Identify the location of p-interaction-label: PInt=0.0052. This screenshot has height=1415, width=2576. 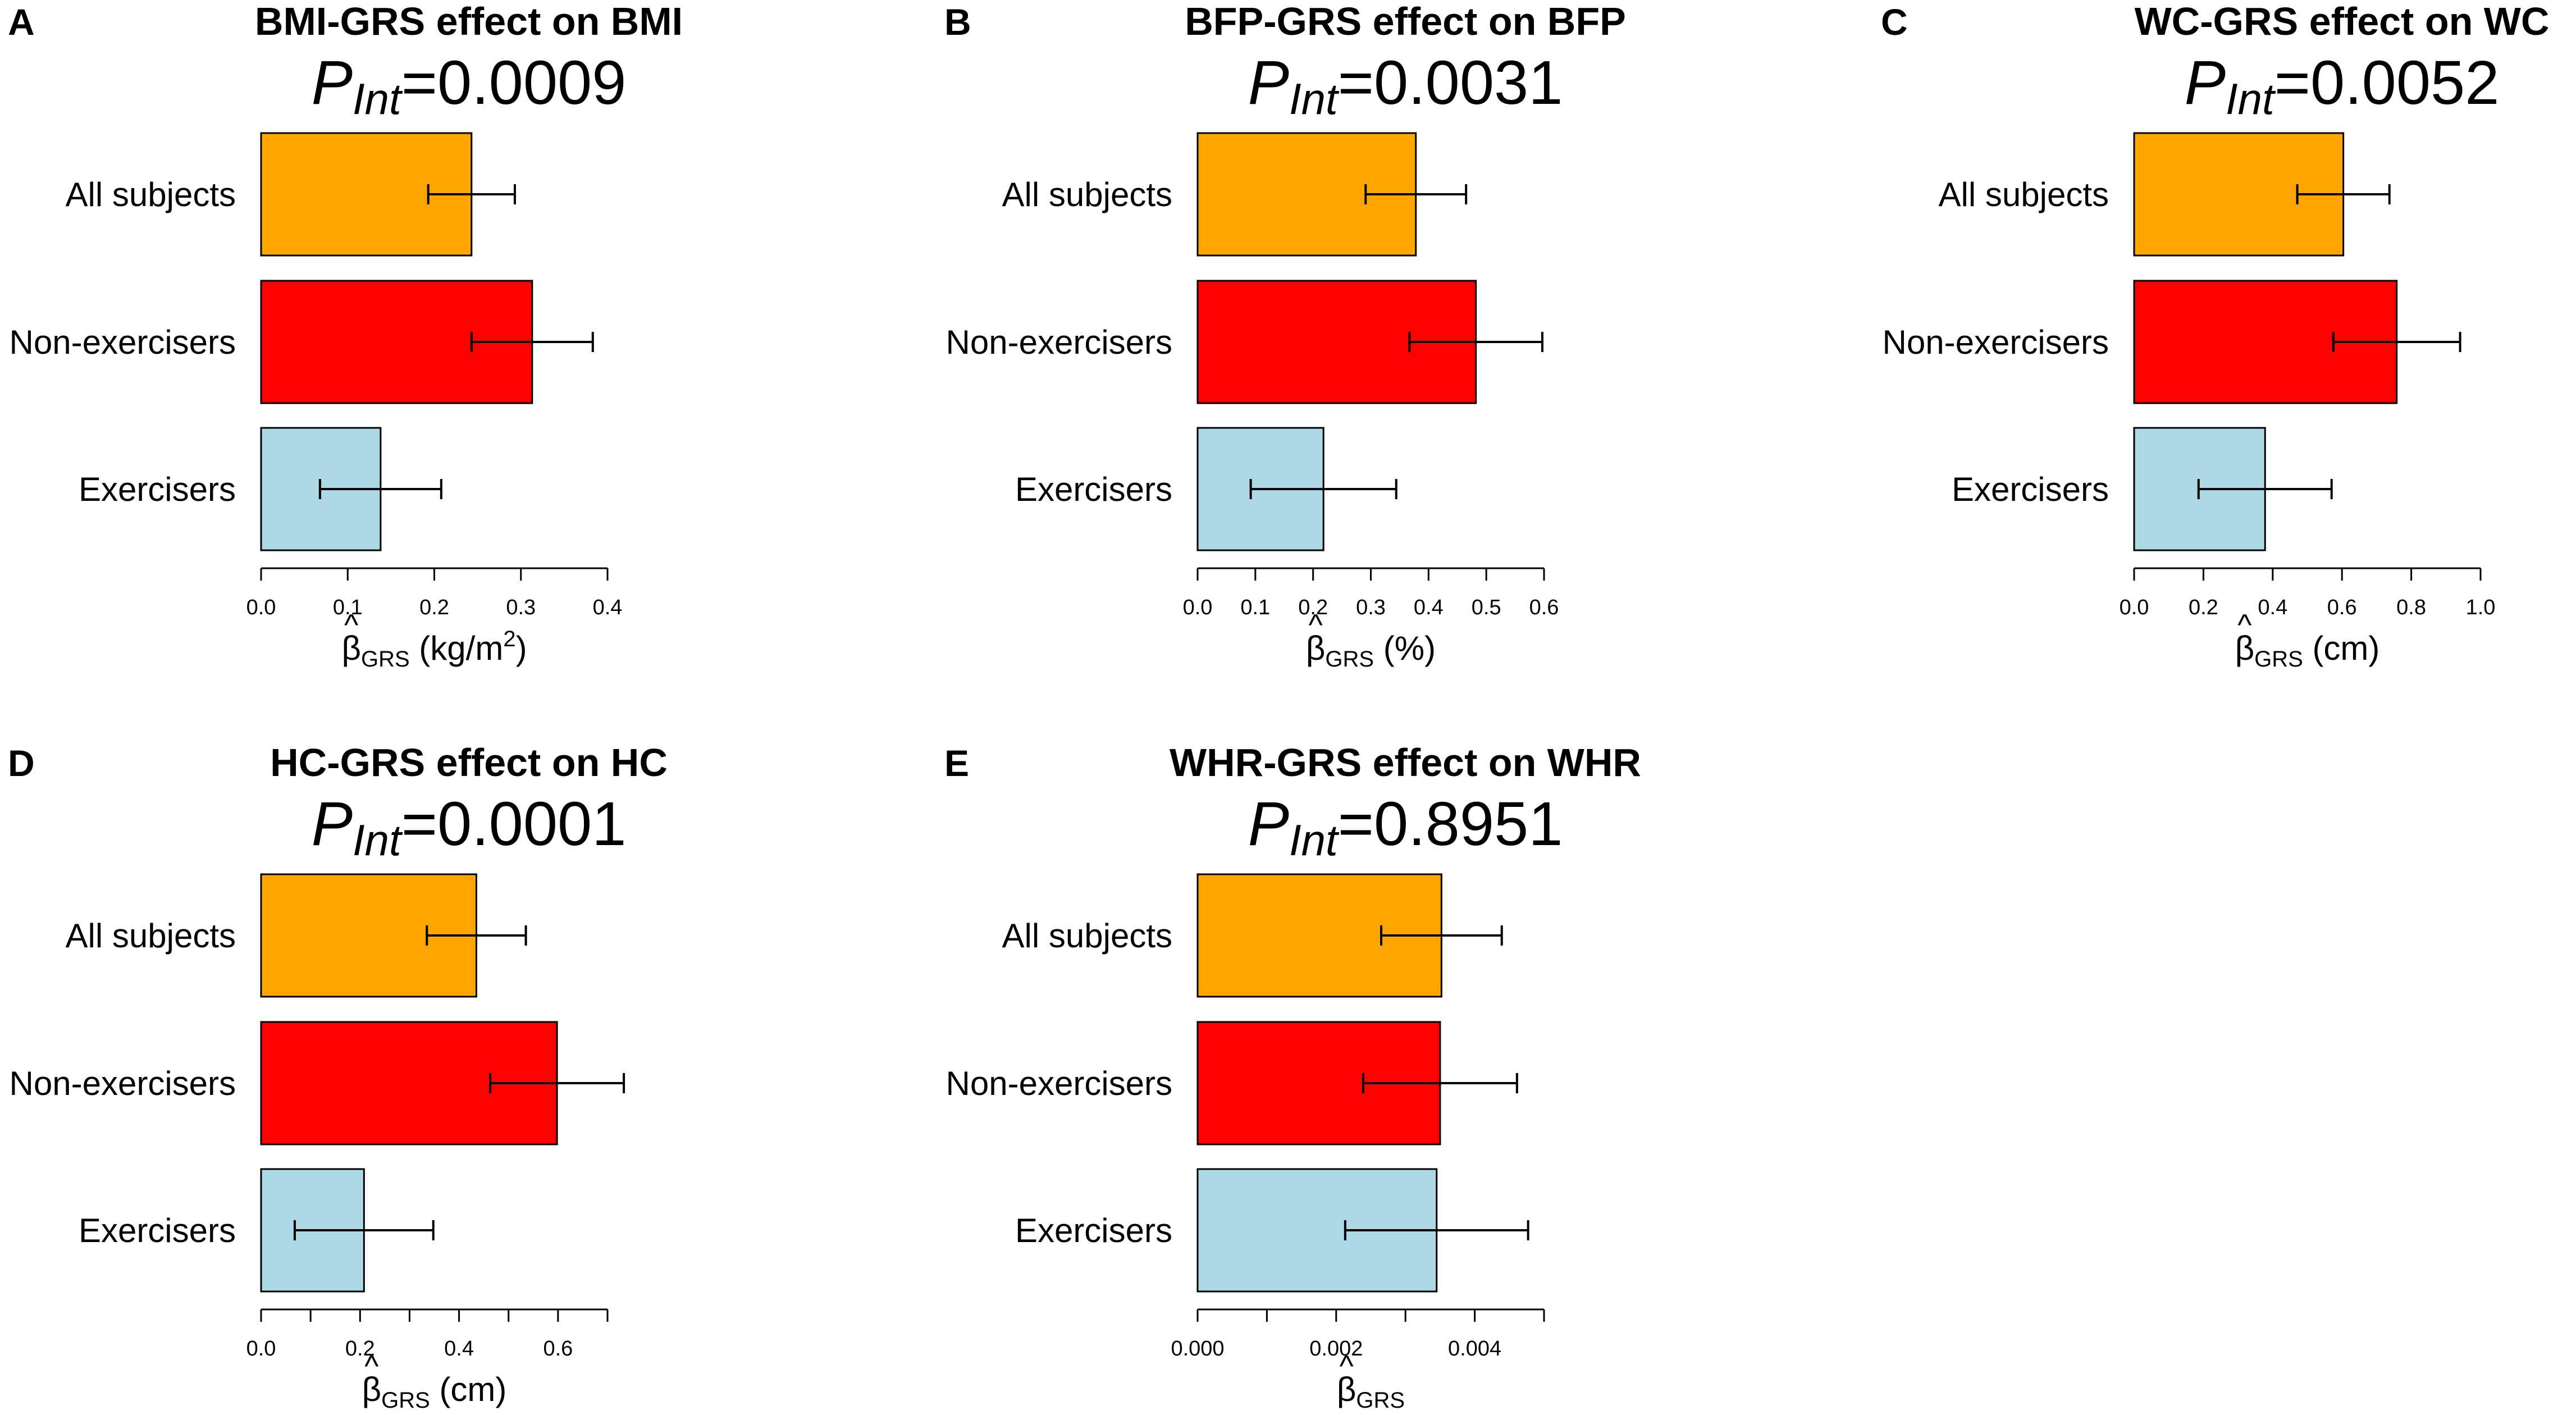
(2342, 86).